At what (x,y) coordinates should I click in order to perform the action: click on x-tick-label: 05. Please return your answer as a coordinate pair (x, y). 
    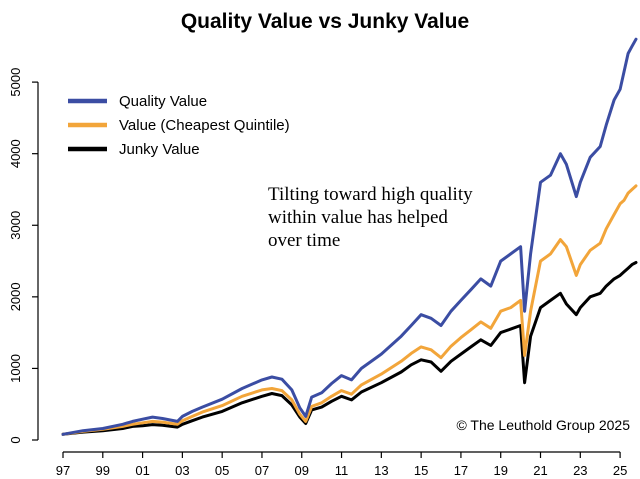
    Looking at the image, I should click on (222, 470).